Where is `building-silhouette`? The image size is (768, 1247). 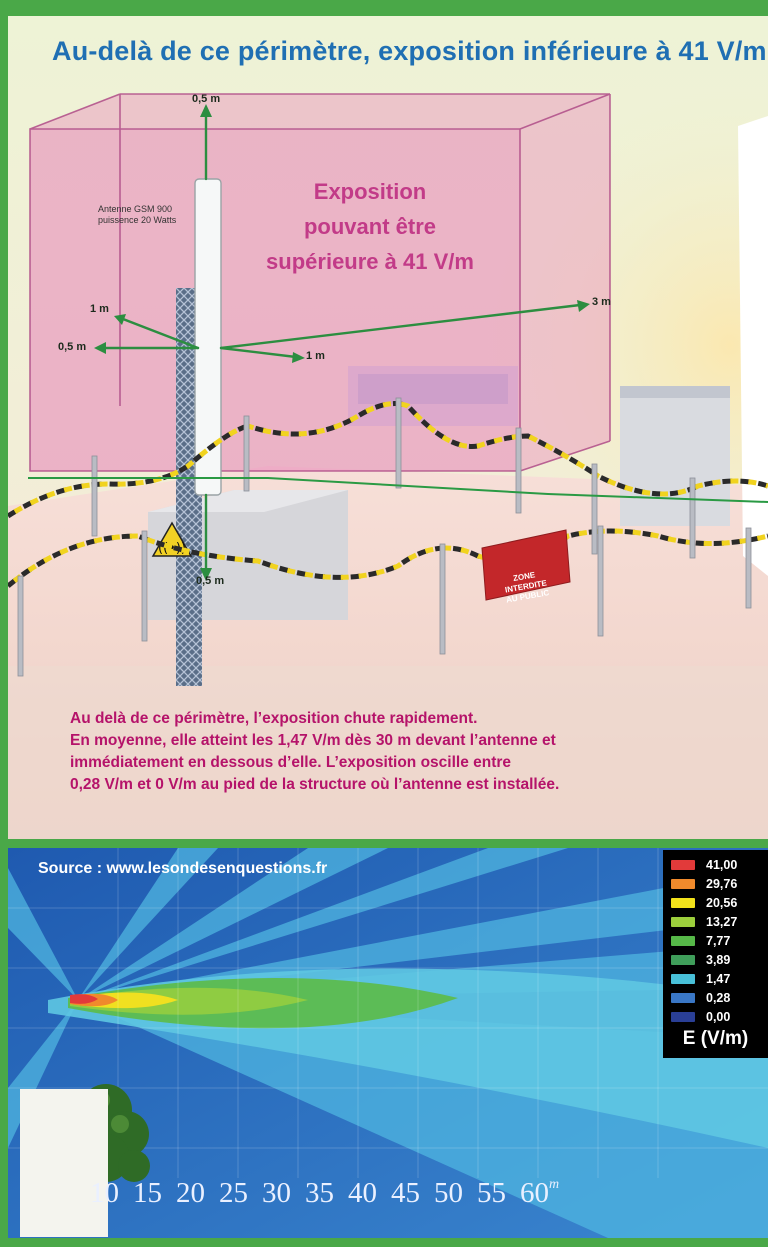 building-silhouette is located at coordinates (64, 1163).